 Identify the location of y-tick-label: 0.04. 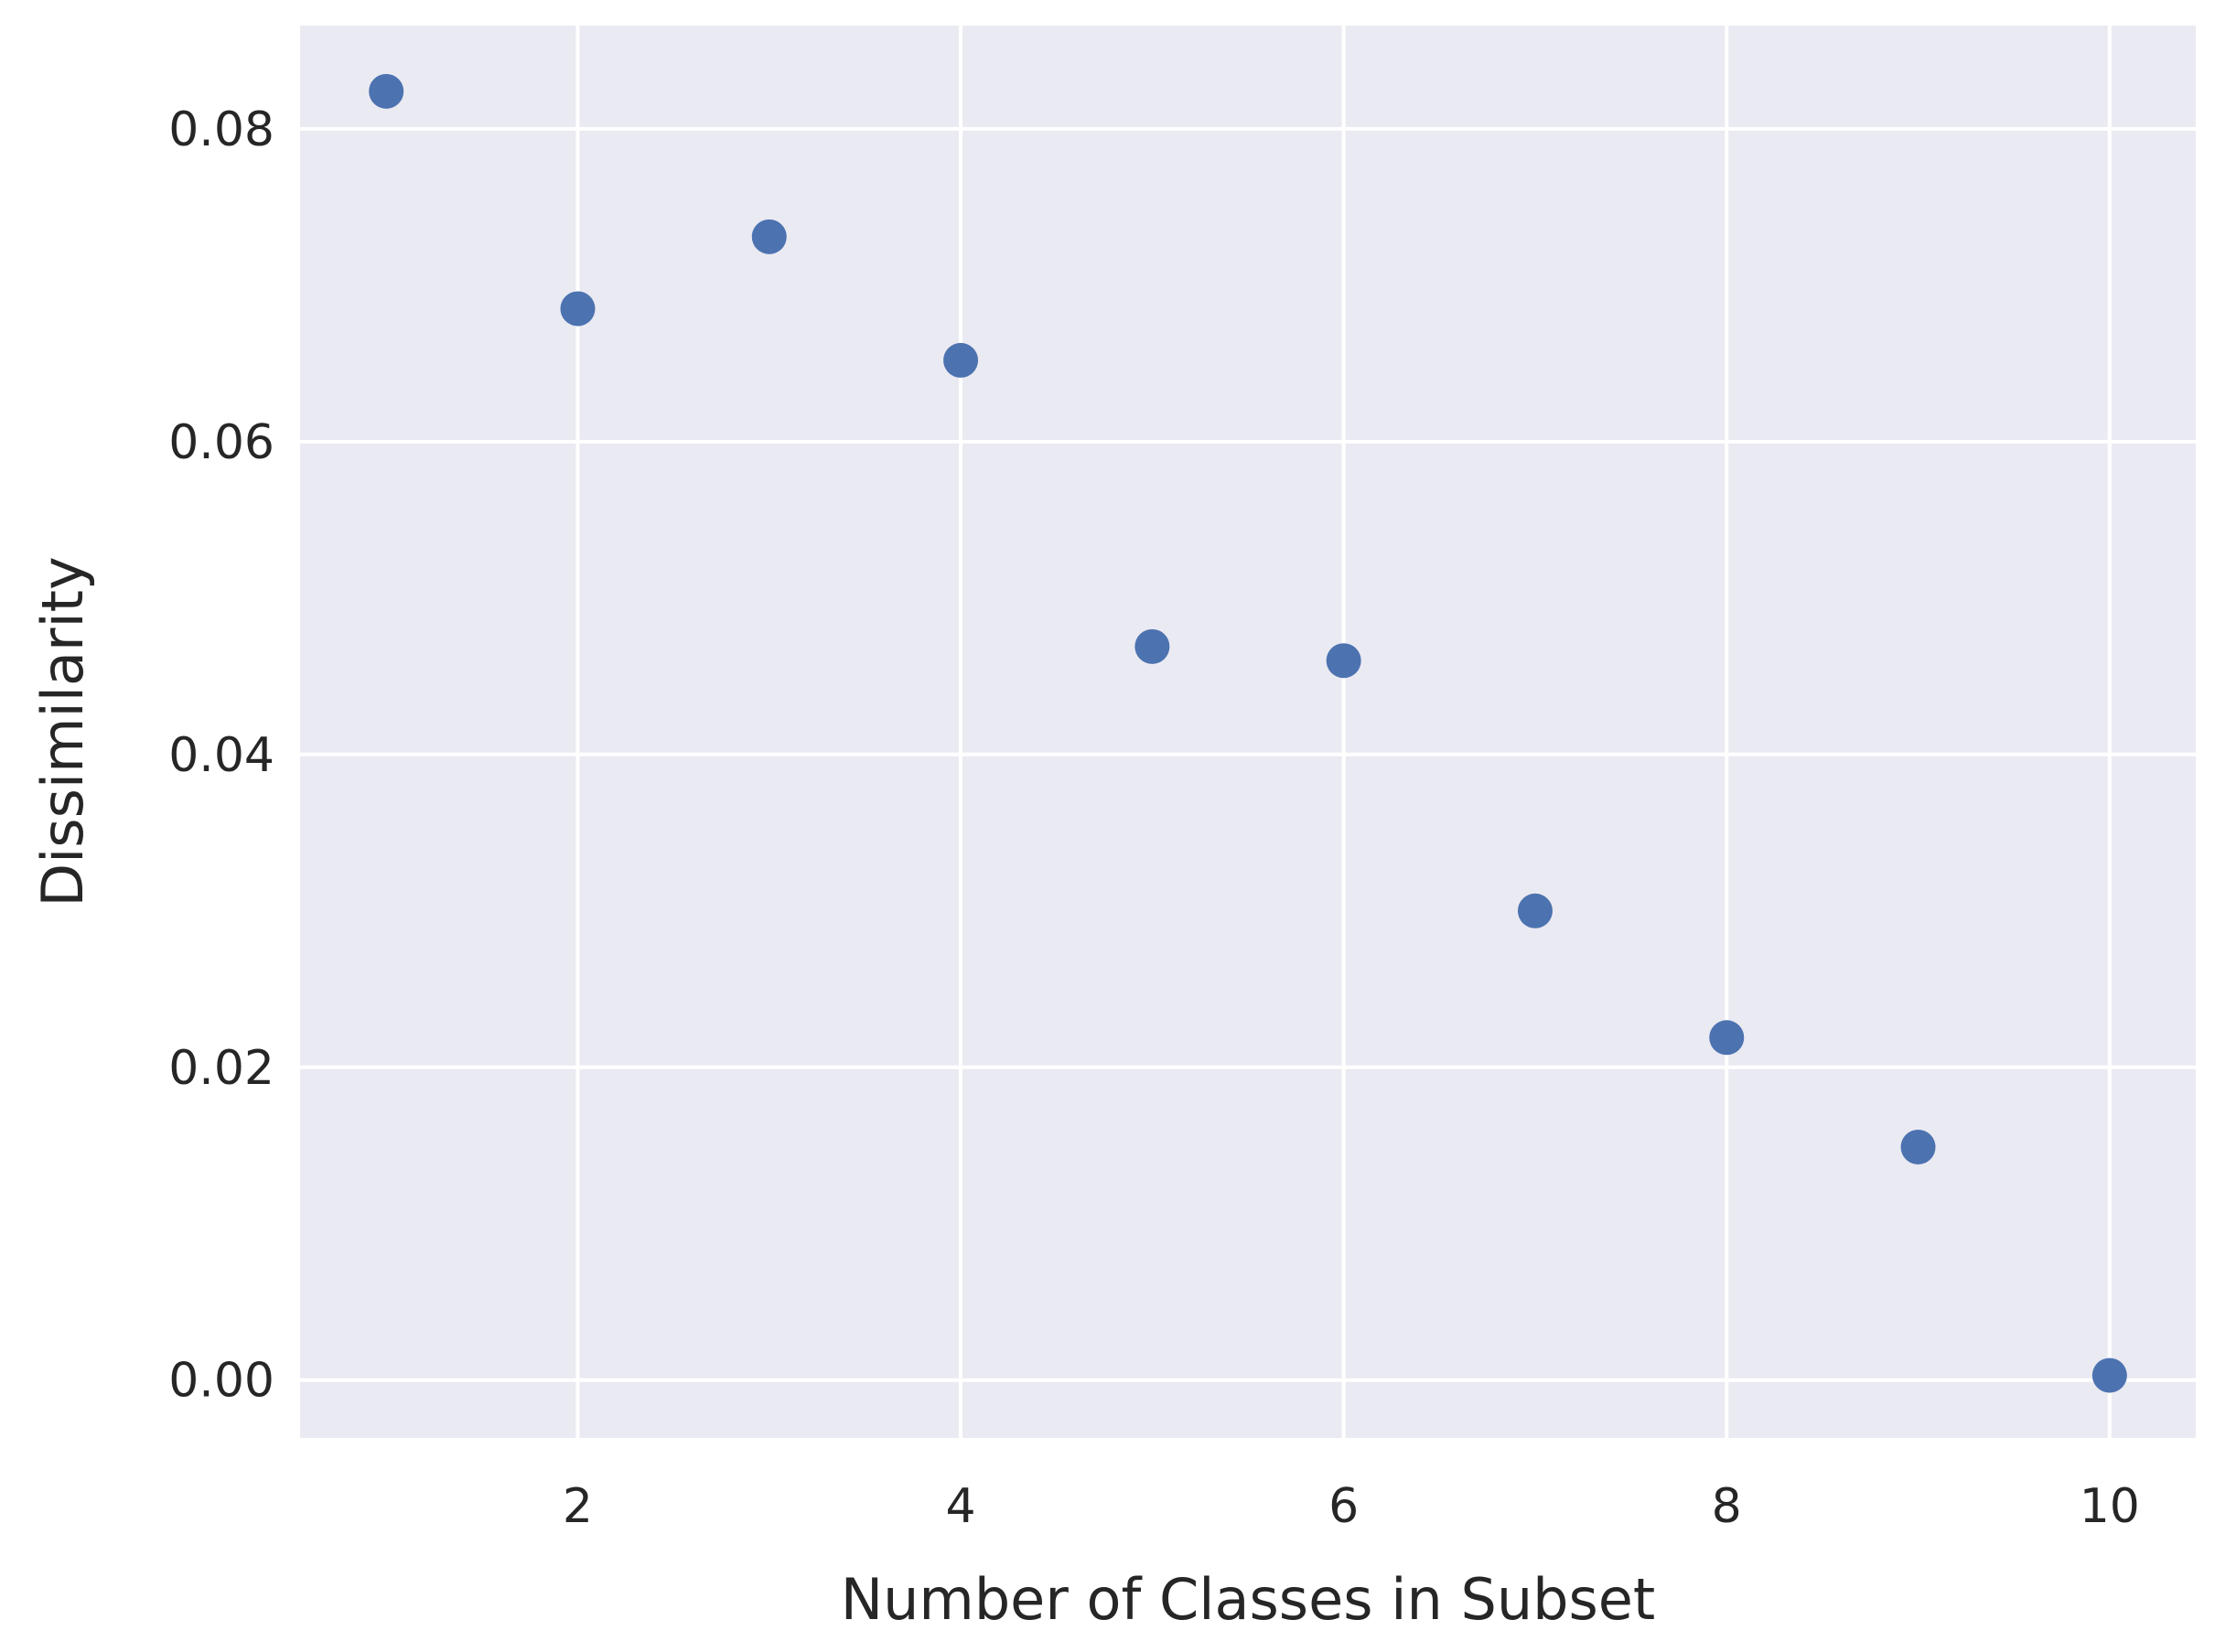
(221, 755).